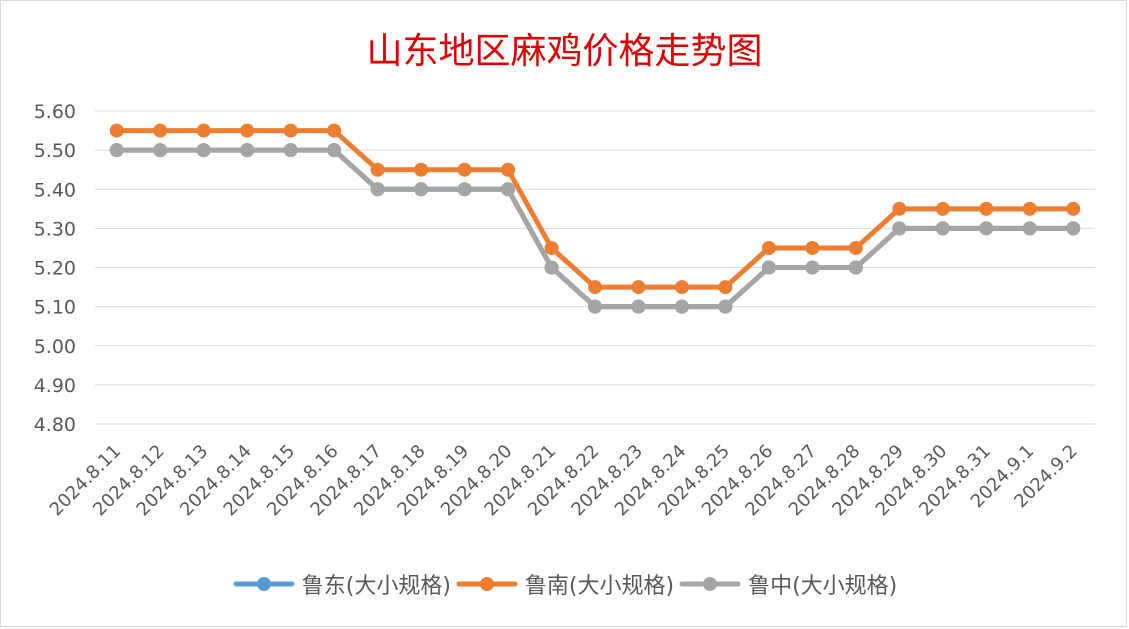 The image size is (1129, 629). I want to click on y-tick-label: 5.20, so click(55, 269).